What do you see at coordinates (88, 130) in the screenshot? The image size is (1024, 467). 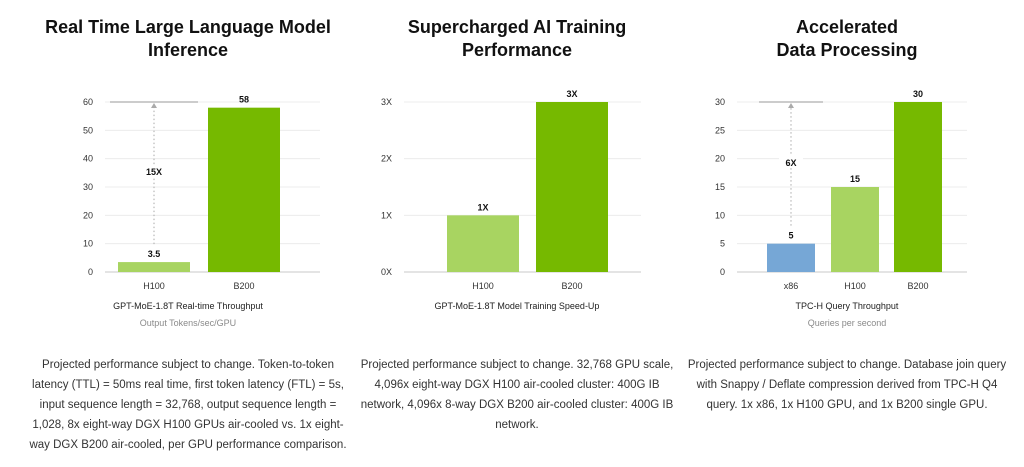 I see `y-tick-label: 50` at bounding box center [88, 130].